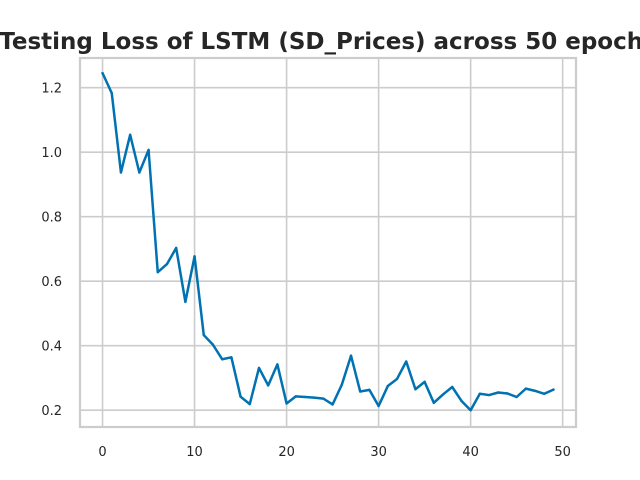 This screenshot has width=640, height=480. What do you see at coordinates (51, 347) in the screenshot?
I see `y-tick-label: 0.4` at bounding box center [51, 347].